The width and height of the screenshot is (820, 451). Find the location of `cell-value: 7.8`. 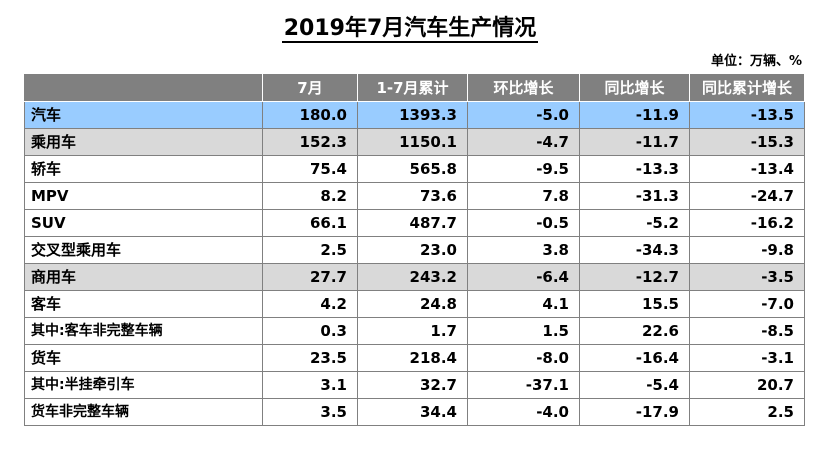

cell-value: 7.8 is located at coordinates (523, 196).